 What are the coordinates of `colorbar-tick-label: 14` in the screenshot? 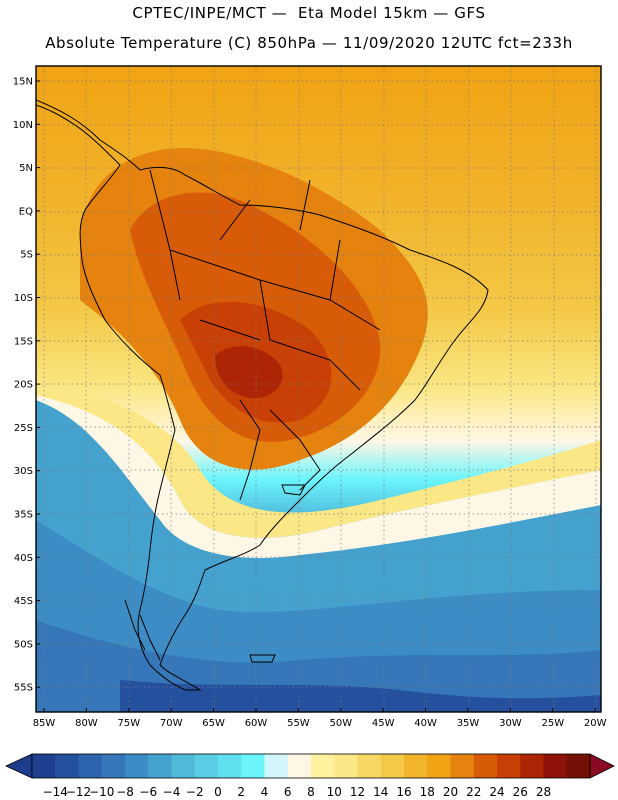 It's located at (380, 792).